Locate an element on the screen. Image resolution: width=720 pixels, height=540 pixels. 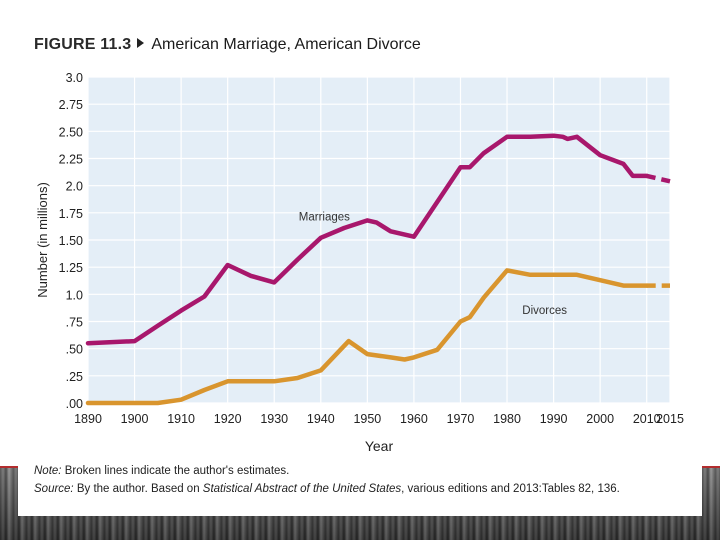
series-label-divorces: Divorces is located at coordinates (544, 311).